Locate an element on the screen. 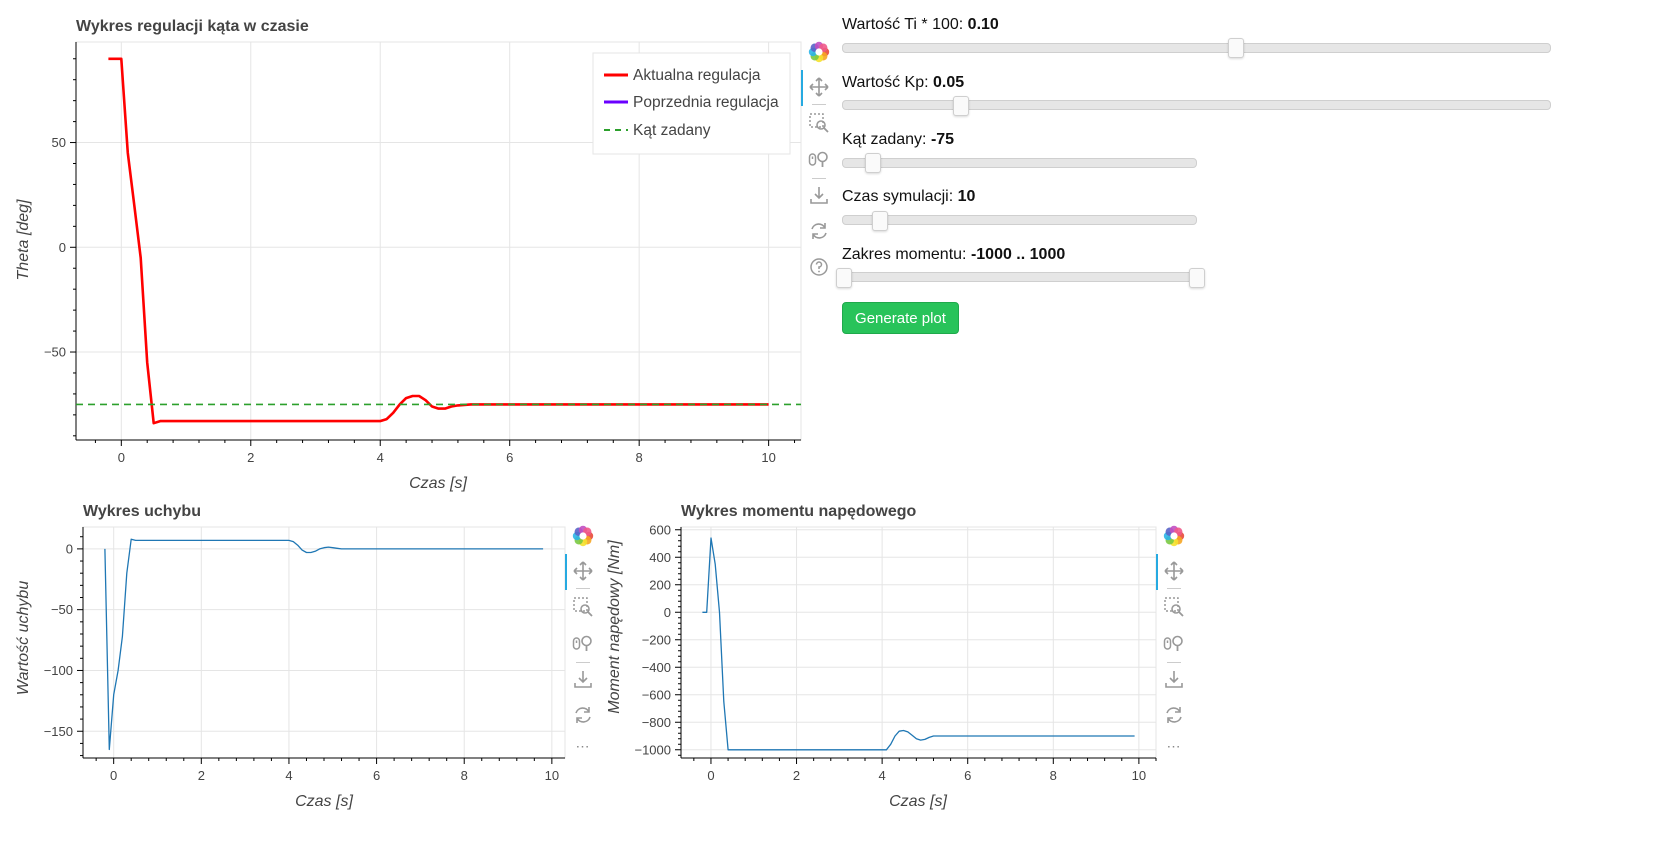 This screenshot has width=1659, height=864. slider-kp-value: 0.05 is located at coordinates (948, 82).